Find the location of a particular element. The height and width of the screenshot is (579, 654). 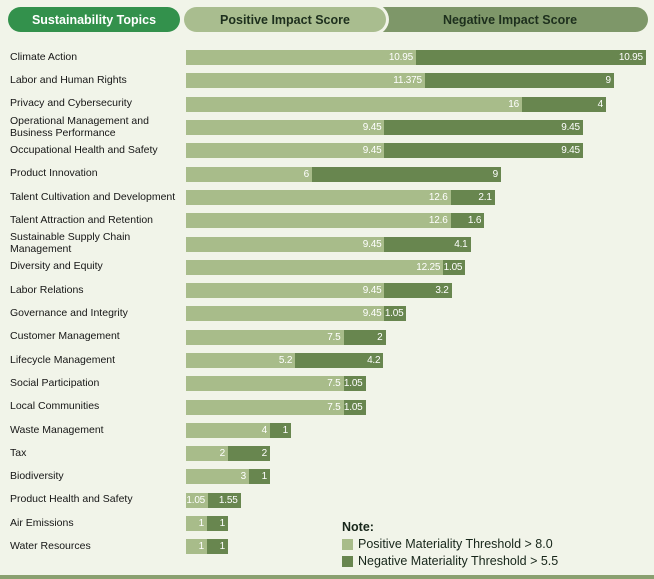

bar-value-label: 1.55 is located at coordinates (228, 500).